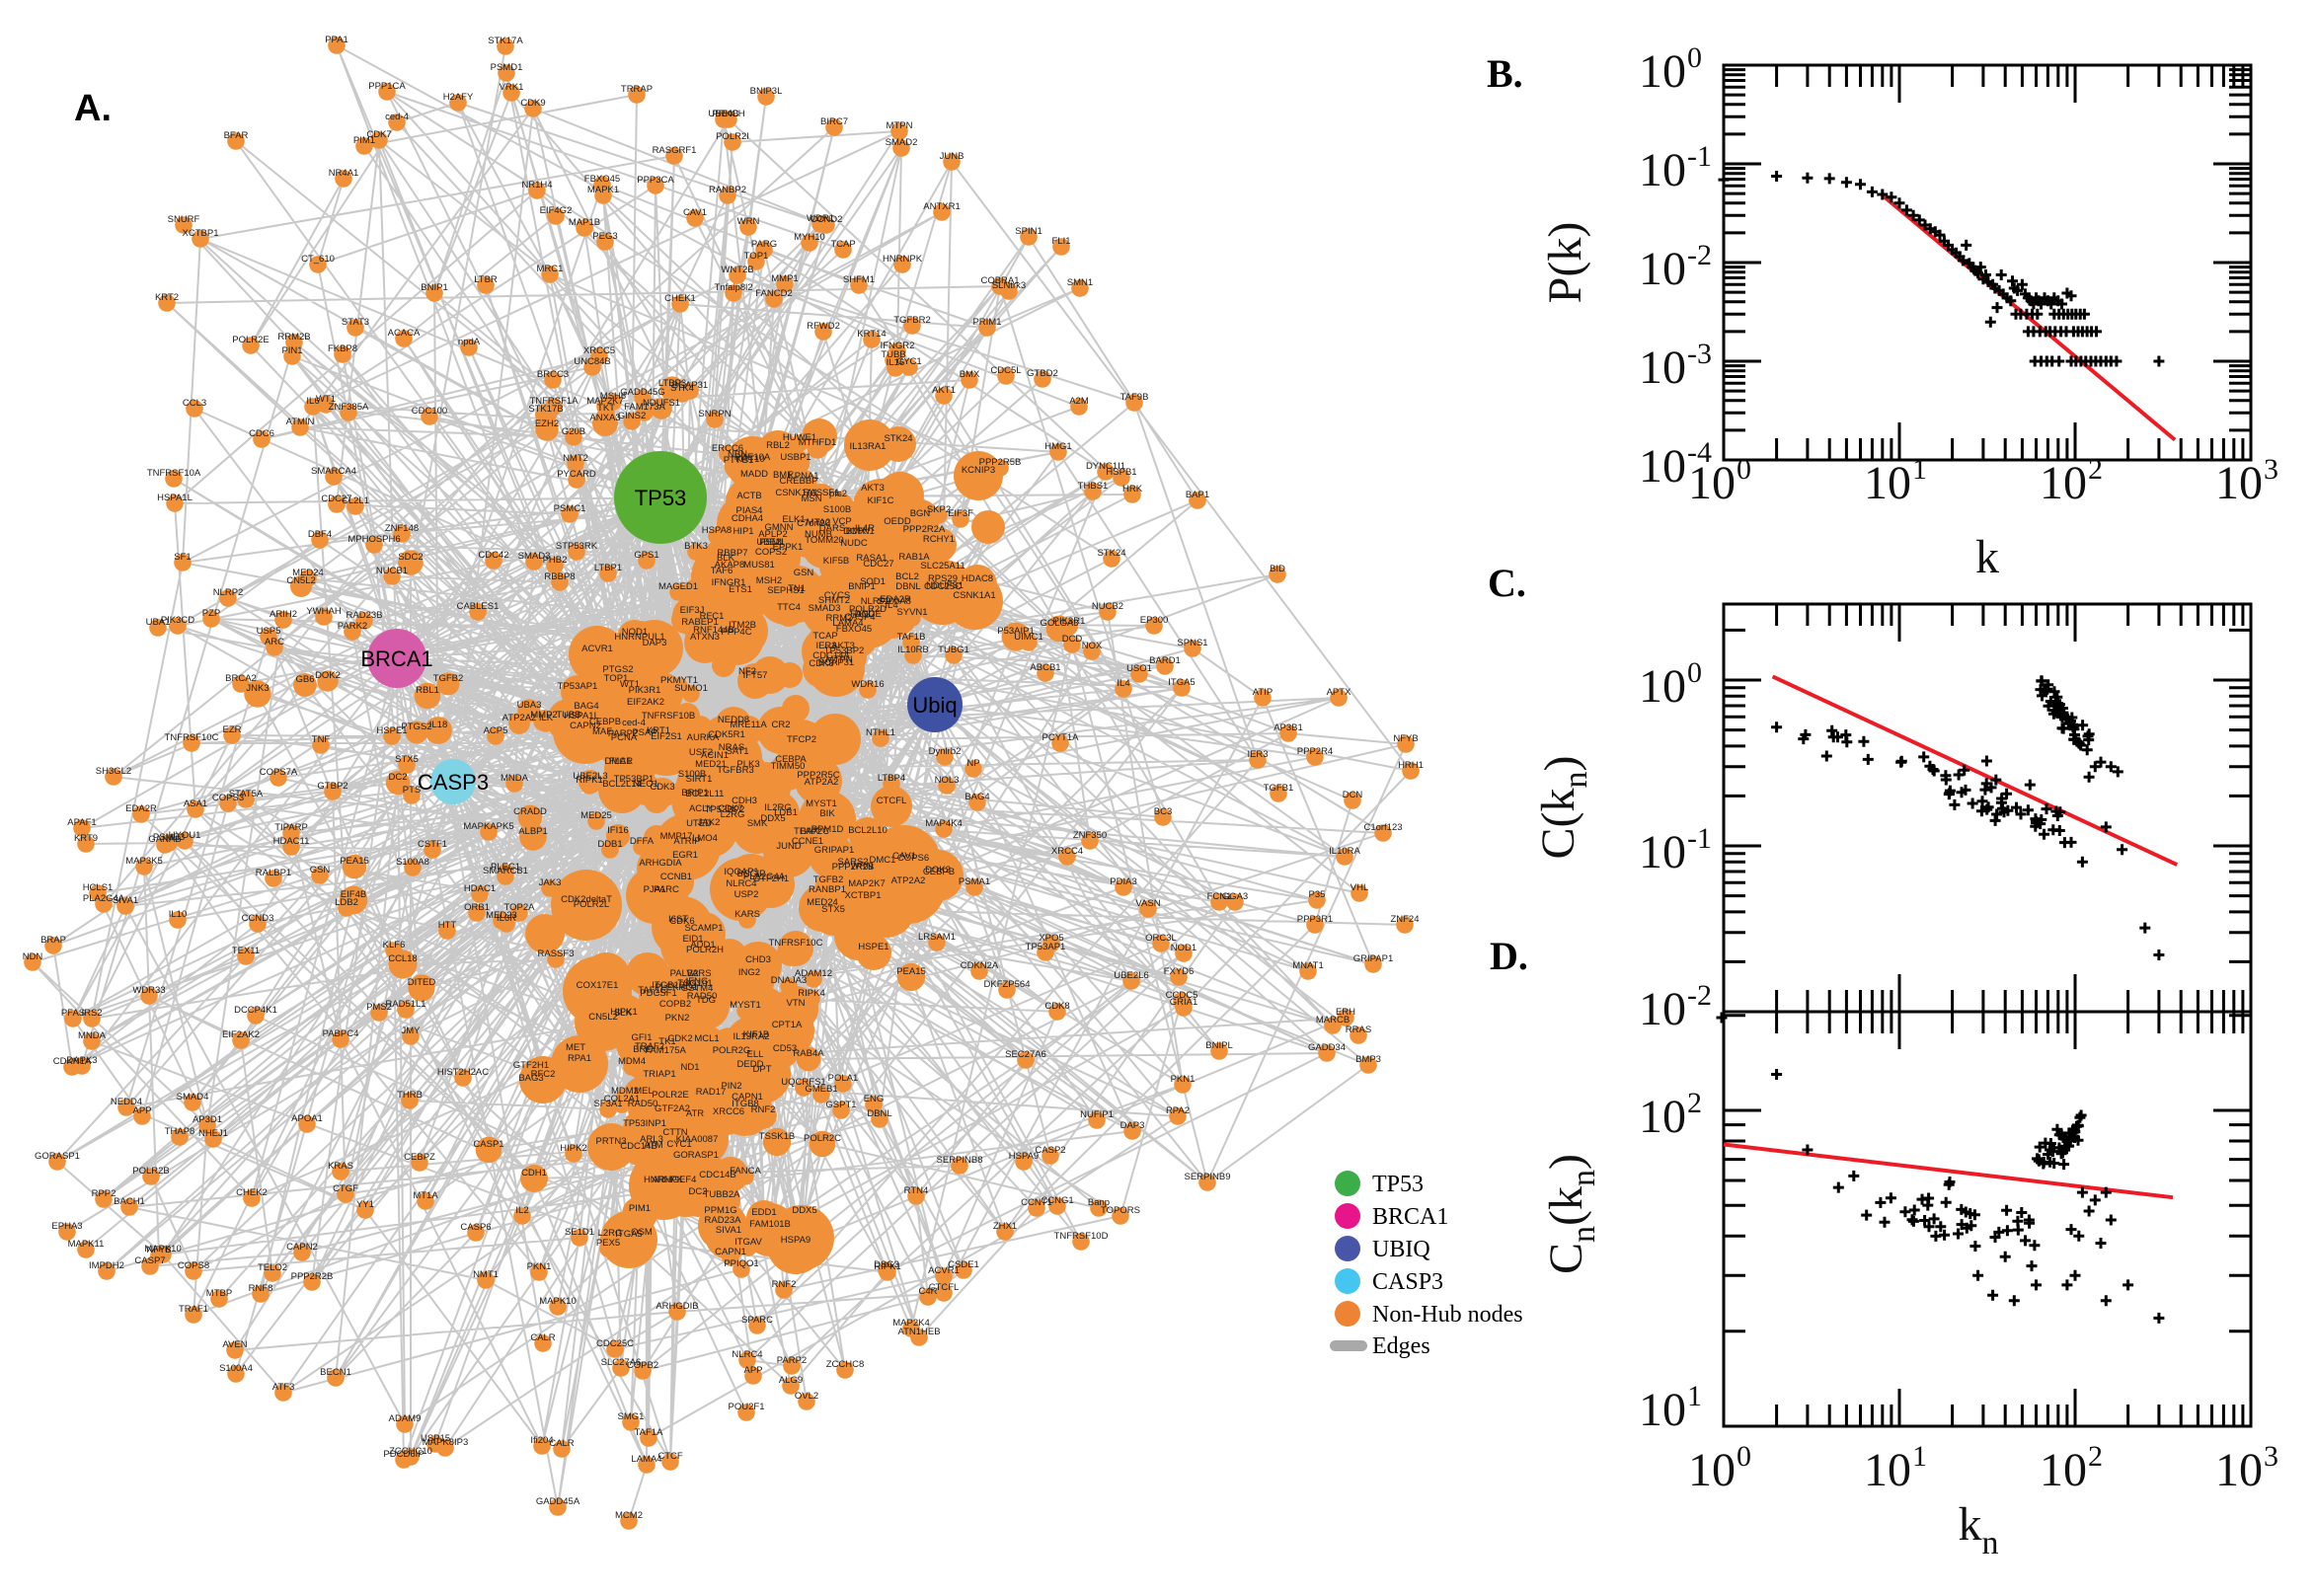 Image resolution: width=2316 pixels, height=1596 pixels. I want to click on svg-text: DC2, so click(697, 1191).